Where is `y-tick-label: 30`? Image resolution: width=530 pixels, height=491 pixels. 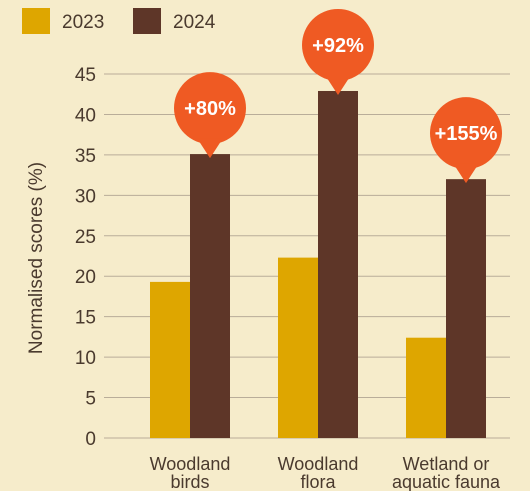 y-tick-label: 30 is located at coordinates (85, 196).